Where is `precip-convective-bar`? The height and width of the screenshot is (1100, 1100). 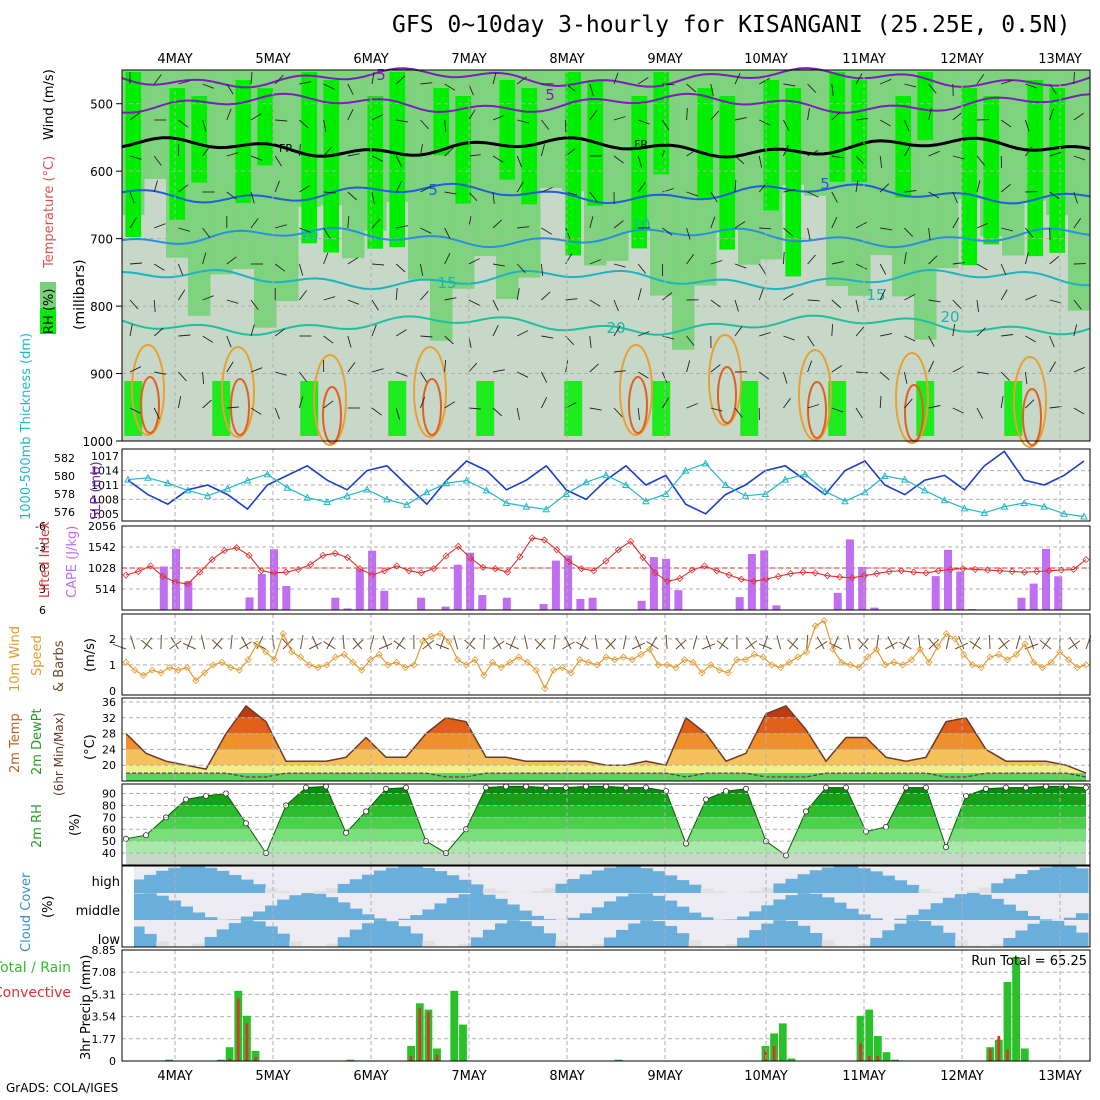 precip-convective-bar is located at coordinates (437, 1057).